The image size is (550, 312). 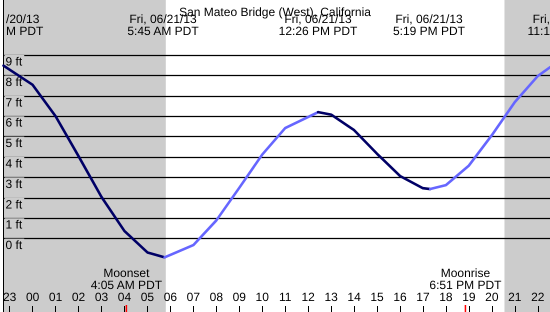 I want to click on annotation: Fri, 11:1, so click(x=539, y=25).